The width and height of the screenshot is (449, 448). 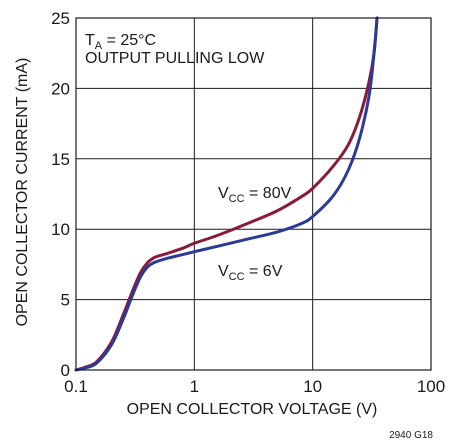 What do you see at coordinates (76, 386) in the screenshot?
I see `x-tick-label-0: 0.1` at bounding box center [76, 386].